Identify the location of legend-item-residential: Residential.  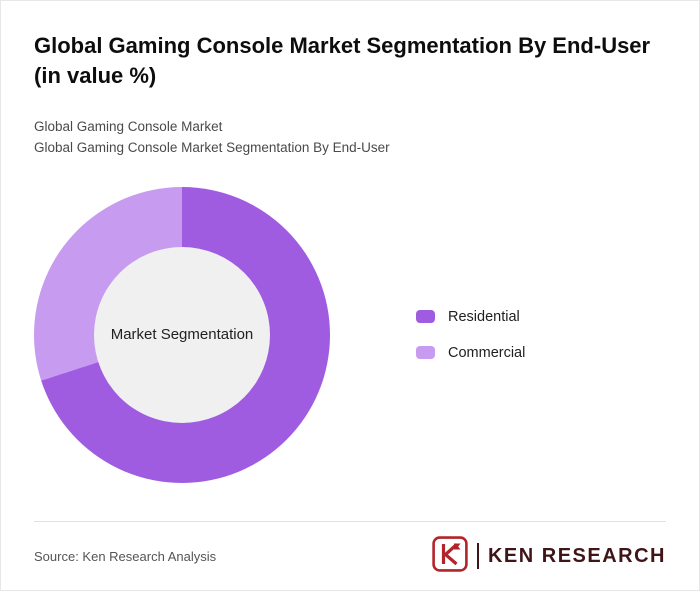
(470, 317).